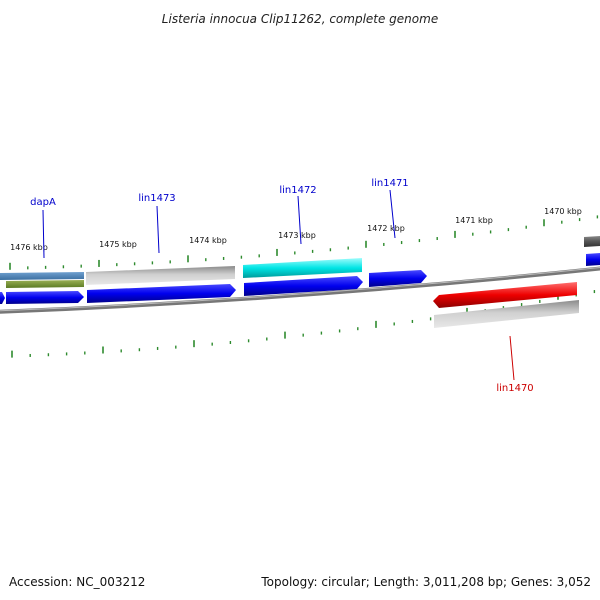 This screenshot has height=600, width=600. I want to click on kbp-label-1474: 1474 kbp, so click(208, 240).